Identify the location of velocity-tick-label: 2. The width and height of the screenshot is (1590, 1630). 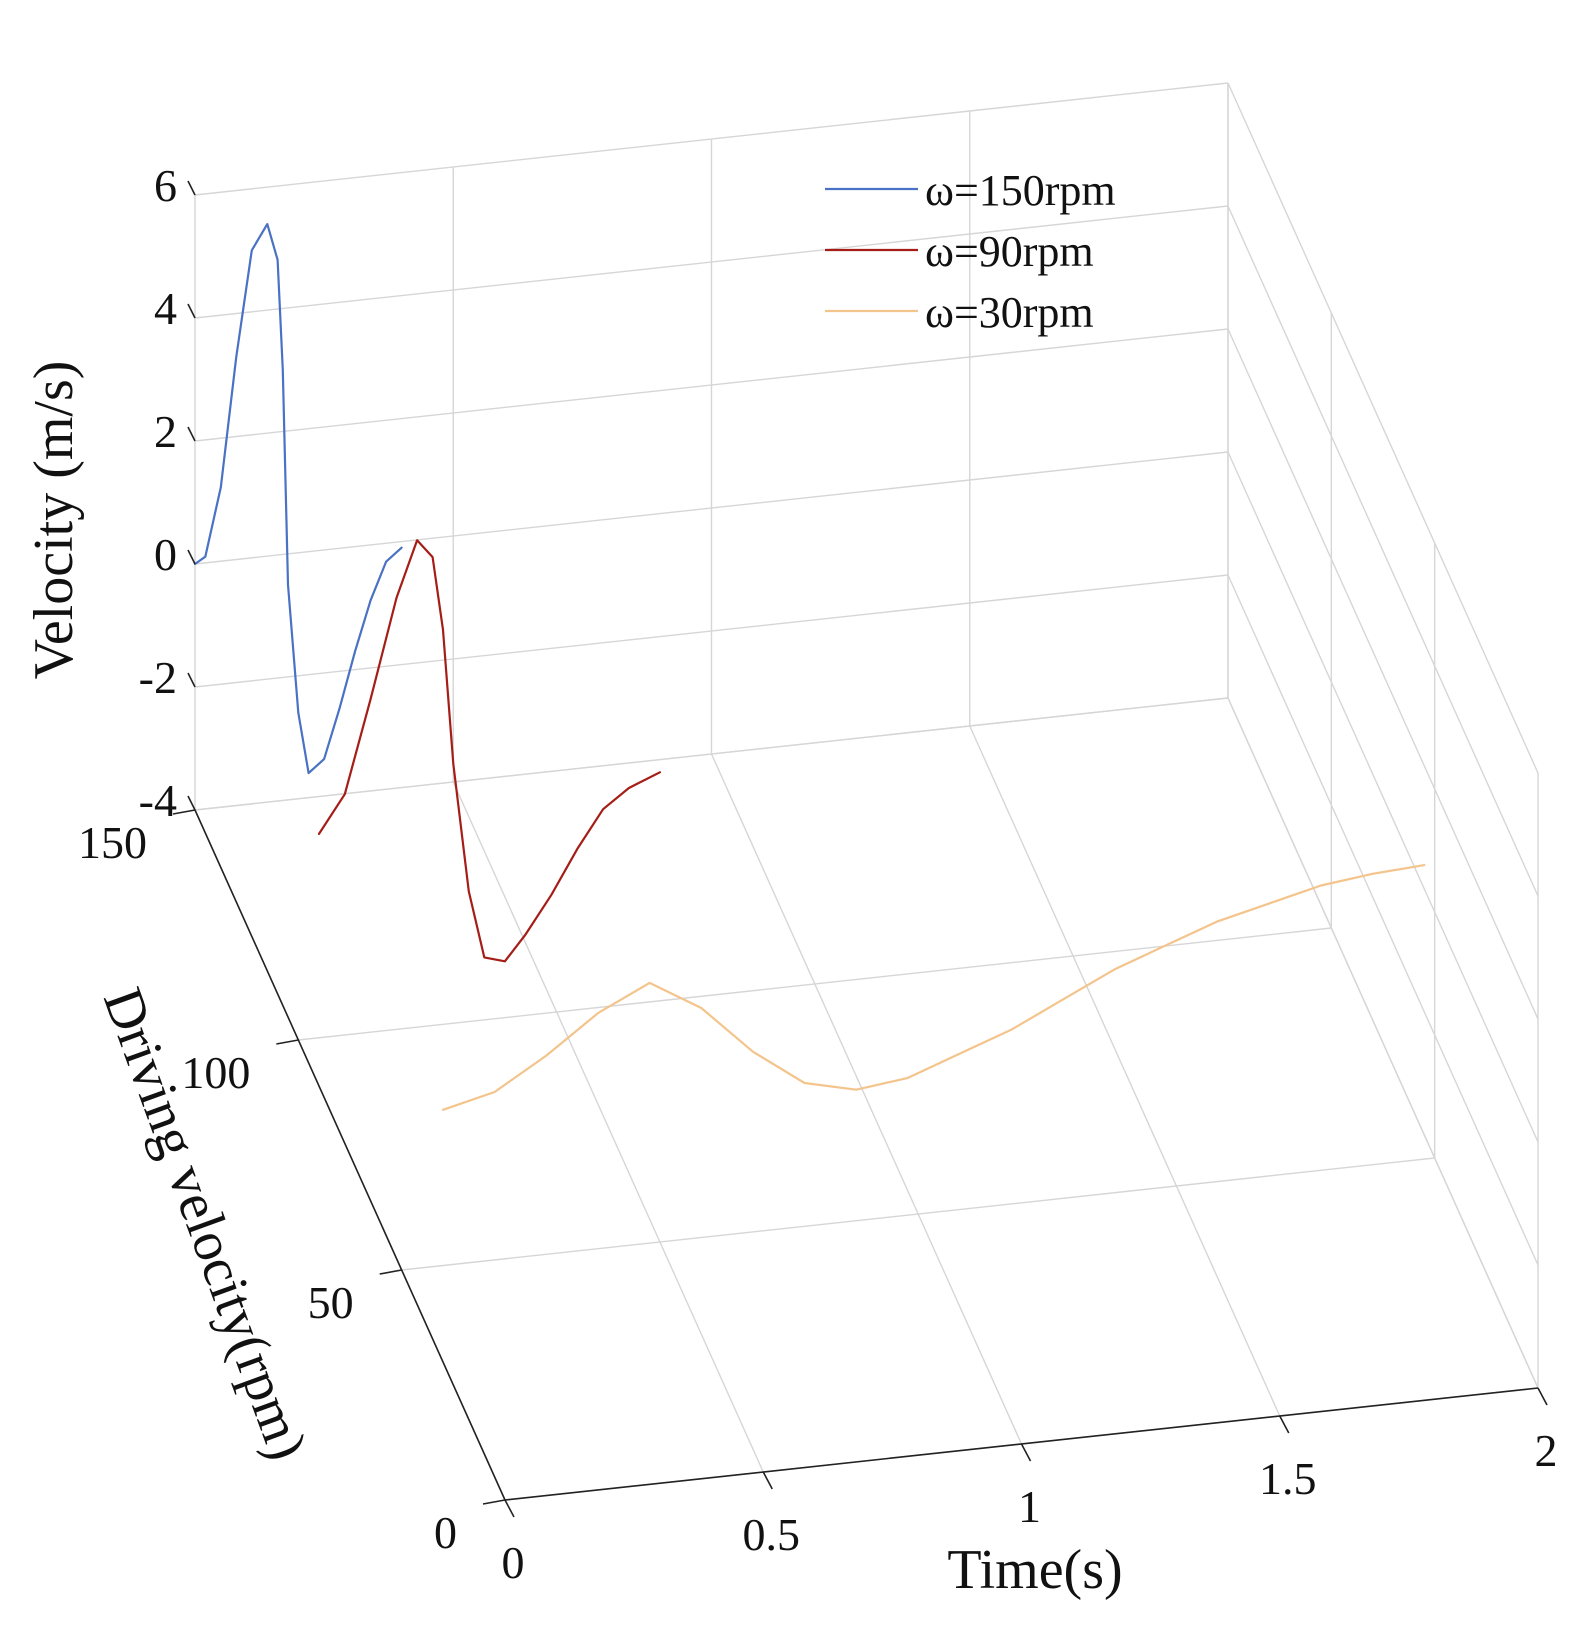
(165, 431).